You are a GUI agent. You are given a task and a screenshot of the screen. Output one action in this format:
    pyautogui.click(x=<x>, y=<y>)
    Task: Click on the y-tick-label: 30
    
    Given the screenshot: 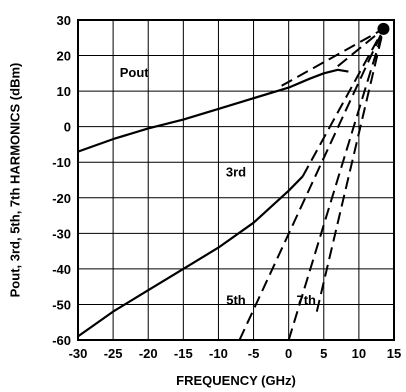 What is the action you would take?
    pyautogui.click(x=64, y=20)
    